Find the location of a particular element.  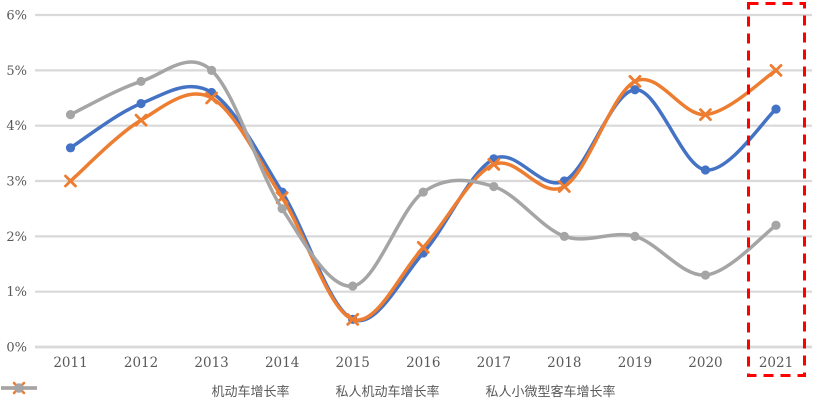

series-0-marker-2020 is located at coordinates (705, 170).